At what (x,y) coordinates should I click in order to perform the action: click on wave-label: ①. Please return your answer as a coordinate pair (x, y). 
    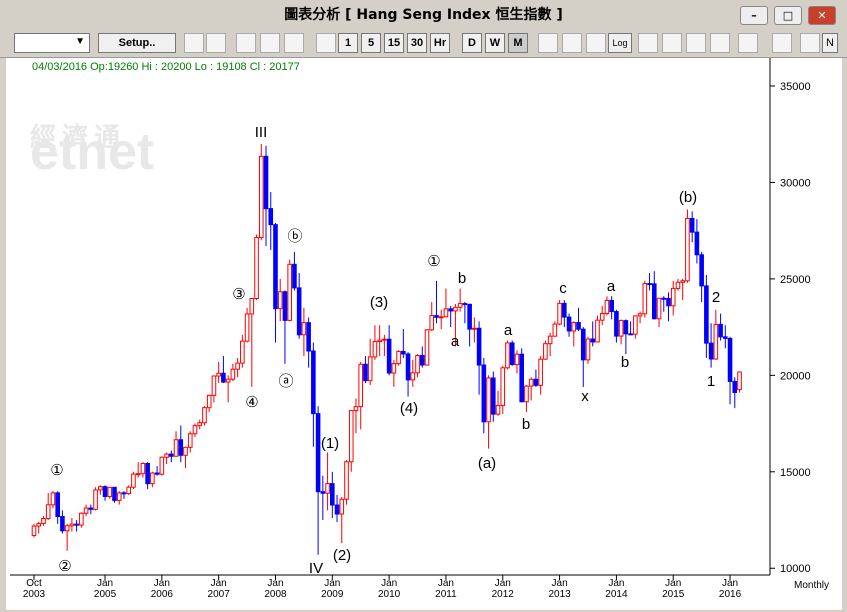
    Looking at the image, I should click on (433, 261).